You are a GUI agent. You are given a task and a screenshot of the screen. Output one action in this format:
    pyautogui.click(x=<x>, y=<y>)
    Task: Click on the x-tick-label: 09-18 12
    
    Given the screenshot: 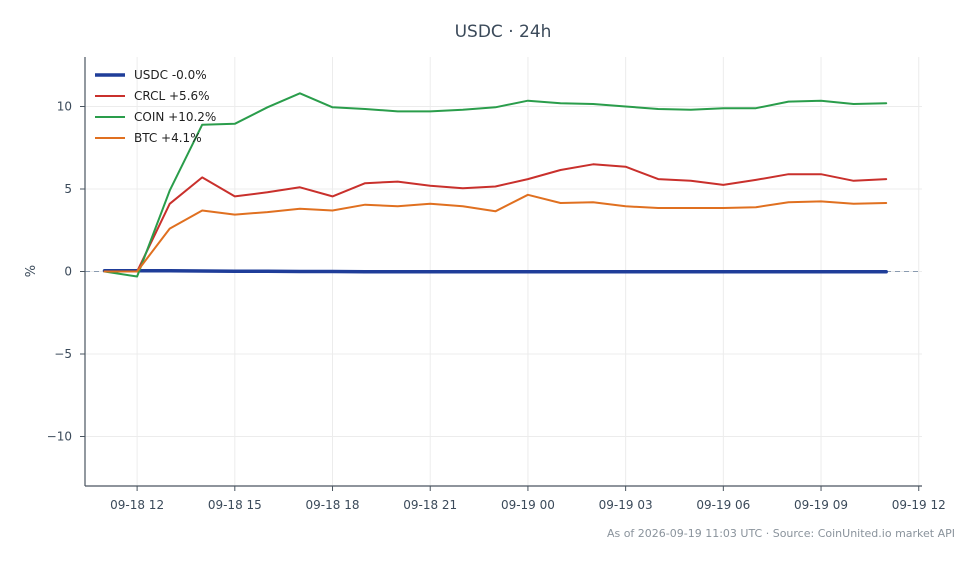 What is the action you would take?
    pyautogui.click(x=137, y=505)
    